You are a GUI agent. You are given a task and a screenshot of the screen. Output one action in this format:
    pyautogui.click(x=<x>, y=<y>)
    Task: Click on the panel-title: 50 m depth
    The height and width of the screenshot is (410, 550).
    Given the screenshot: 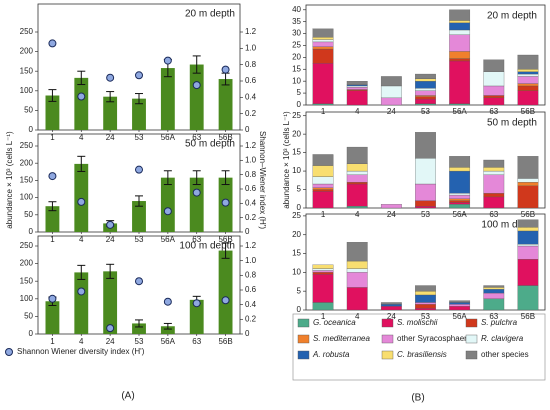 What is the action you would take?
    pyautogui.click(x=512, y=123)
    